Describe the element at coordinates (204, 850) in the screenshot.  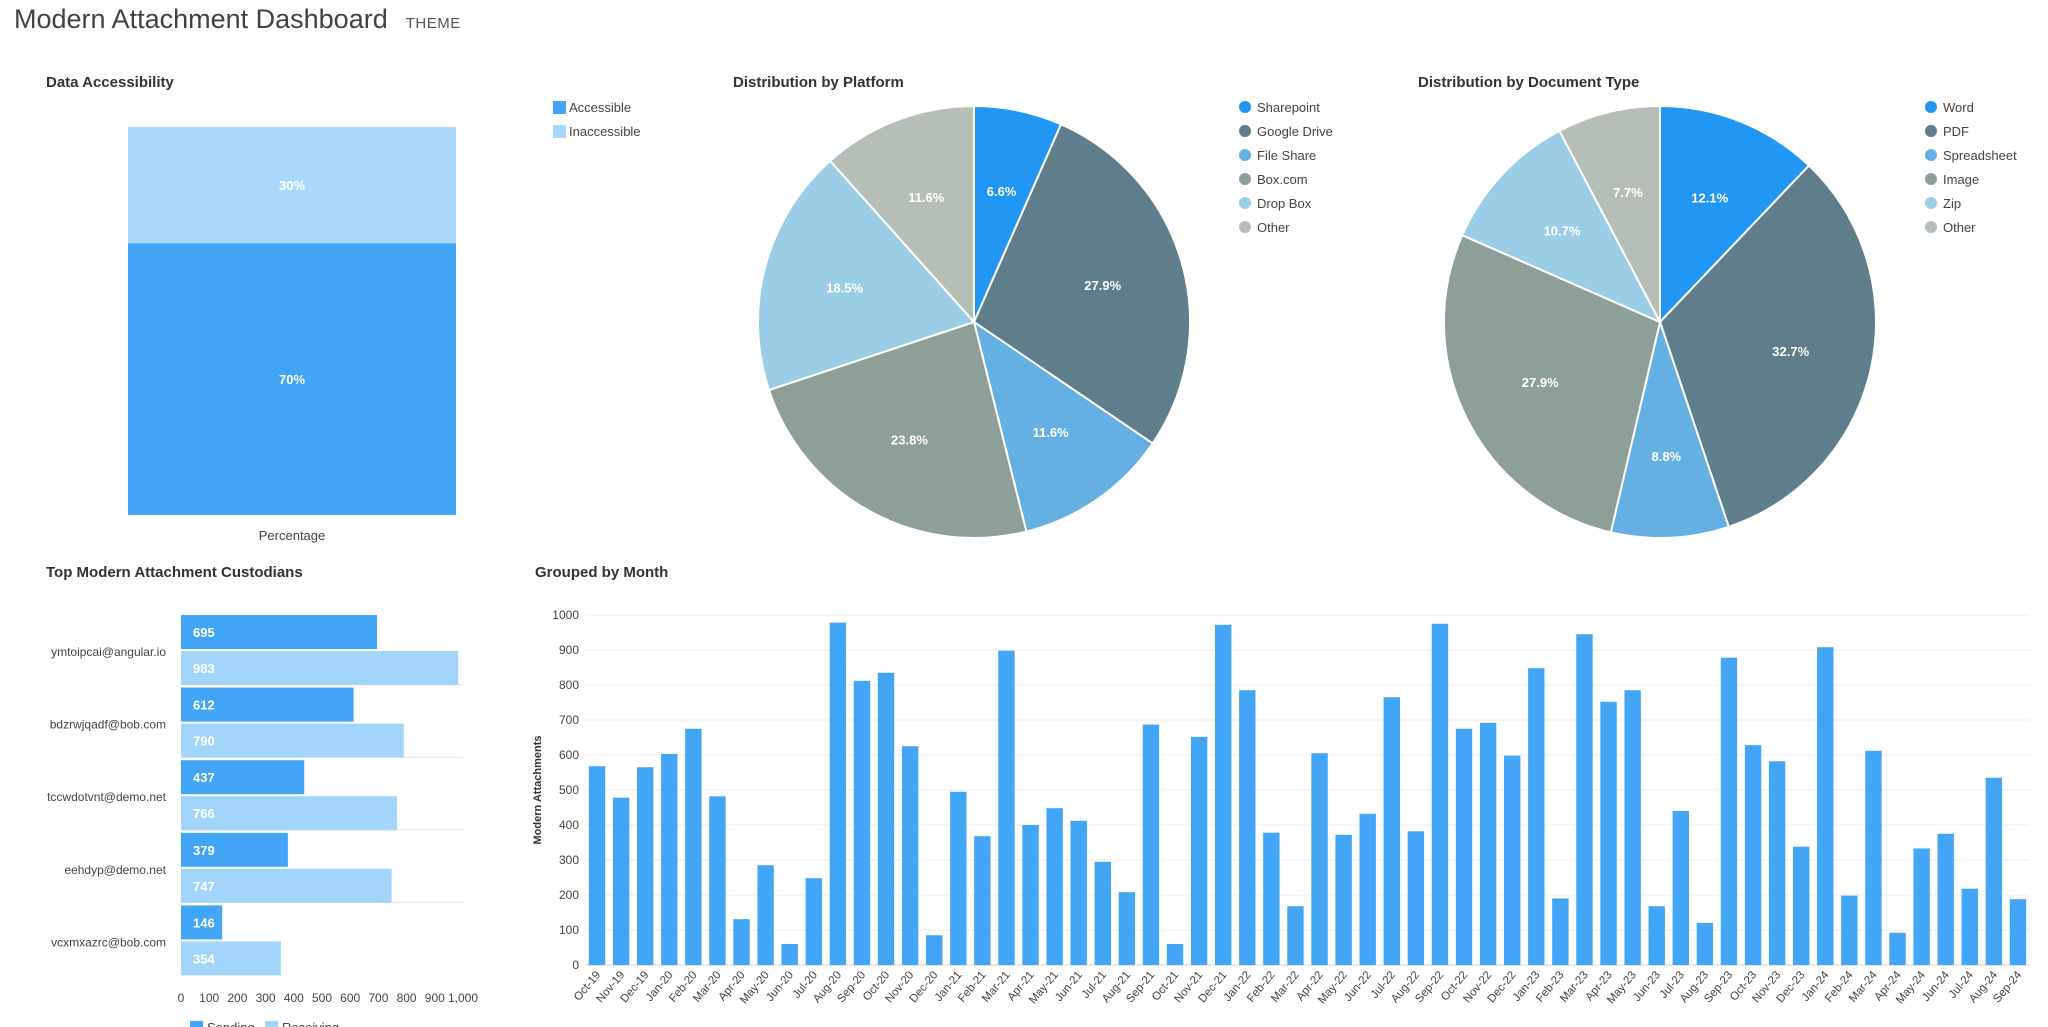
I see `bar-value-label: 379` at that location.